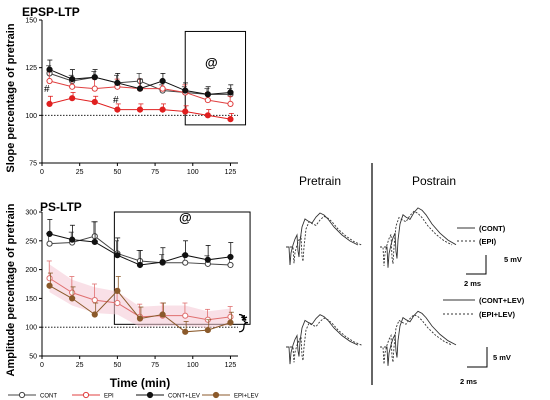 The height and width of the screenshot is (400, 550). What do you see at coordinates (326, 340) in the screenshot?
I see `trace-pretrain-bottom-dashed` at bounding box center [326, 340].